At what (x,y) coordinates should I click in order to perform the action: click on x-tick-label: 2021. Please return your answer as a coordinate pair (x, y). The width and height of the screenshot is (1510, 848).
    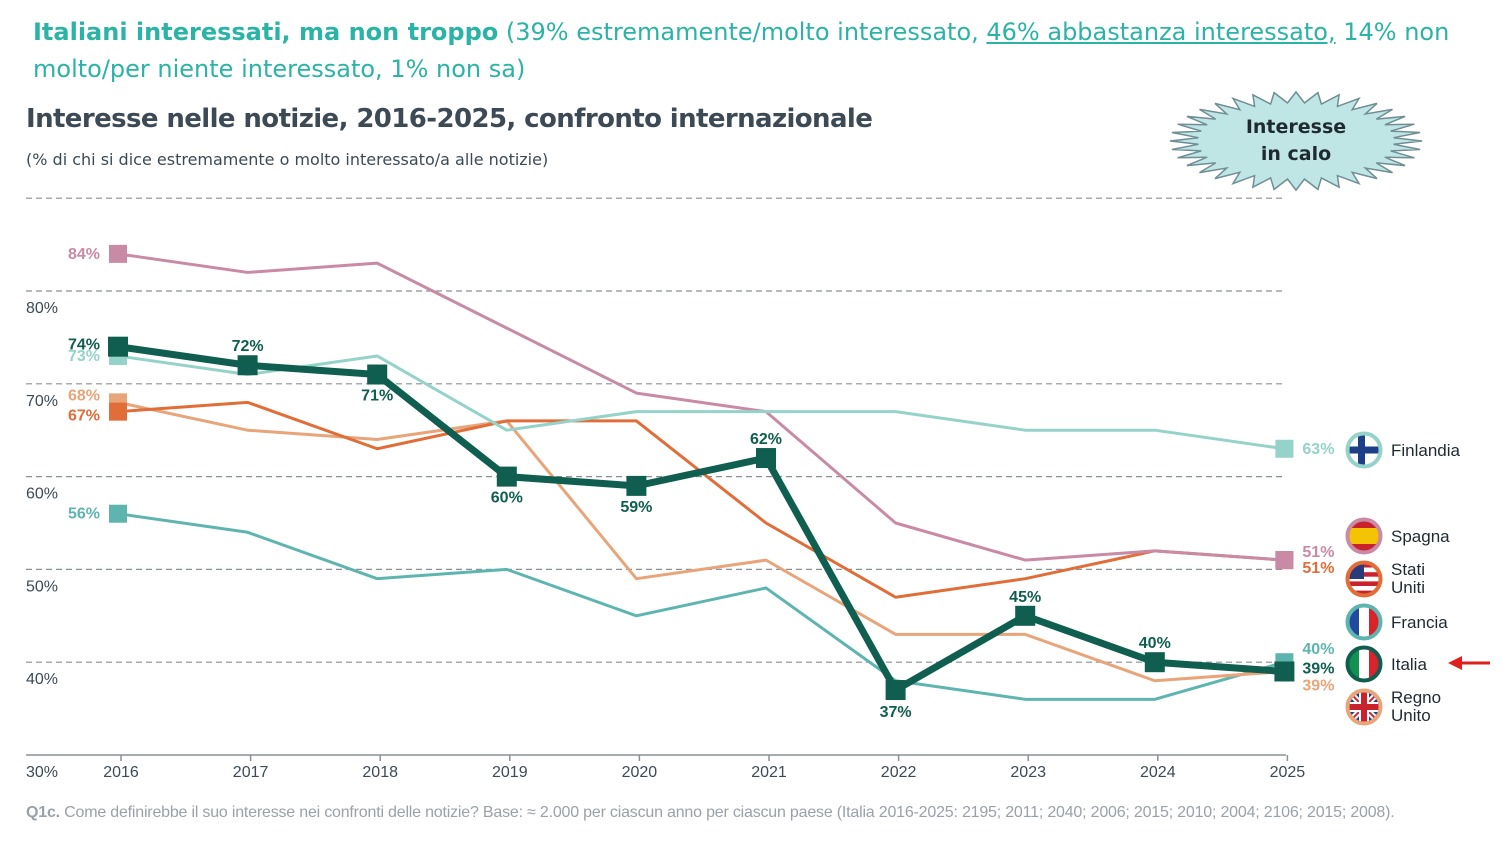
    Looking at the image, I should click on (769, 772).